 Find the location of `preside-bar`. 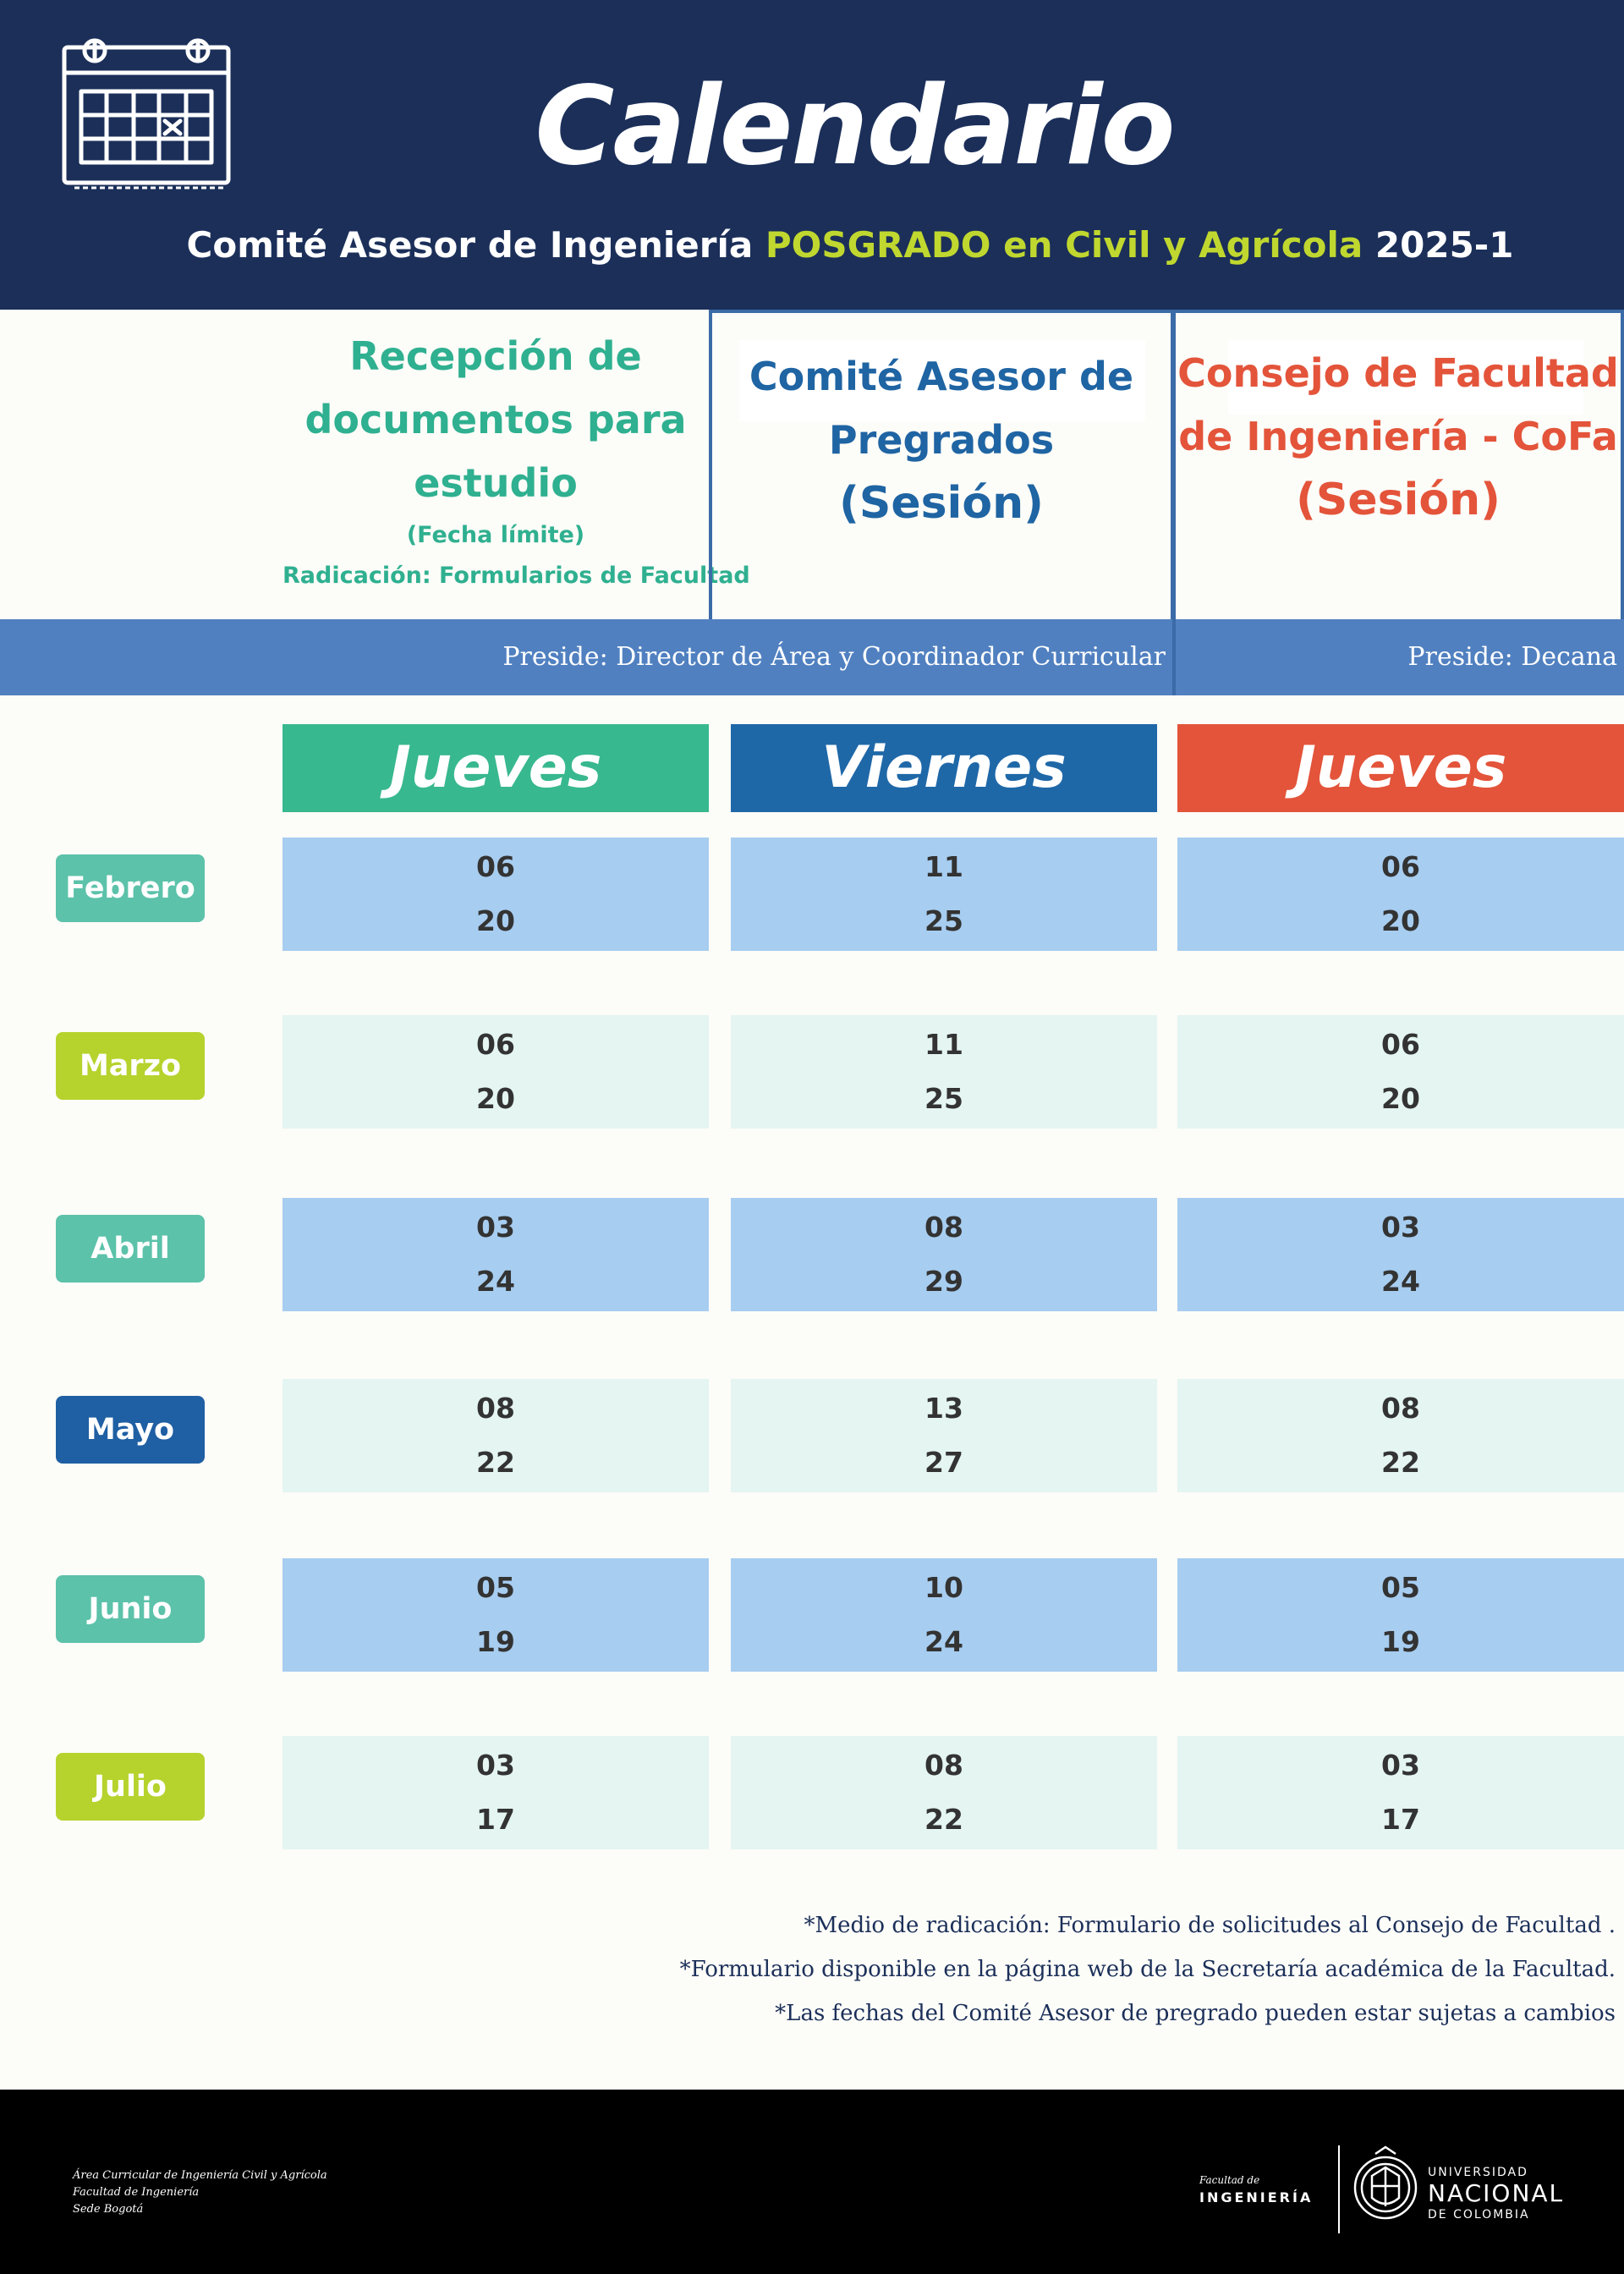

preside-bar is located at coordinates (812, 657).